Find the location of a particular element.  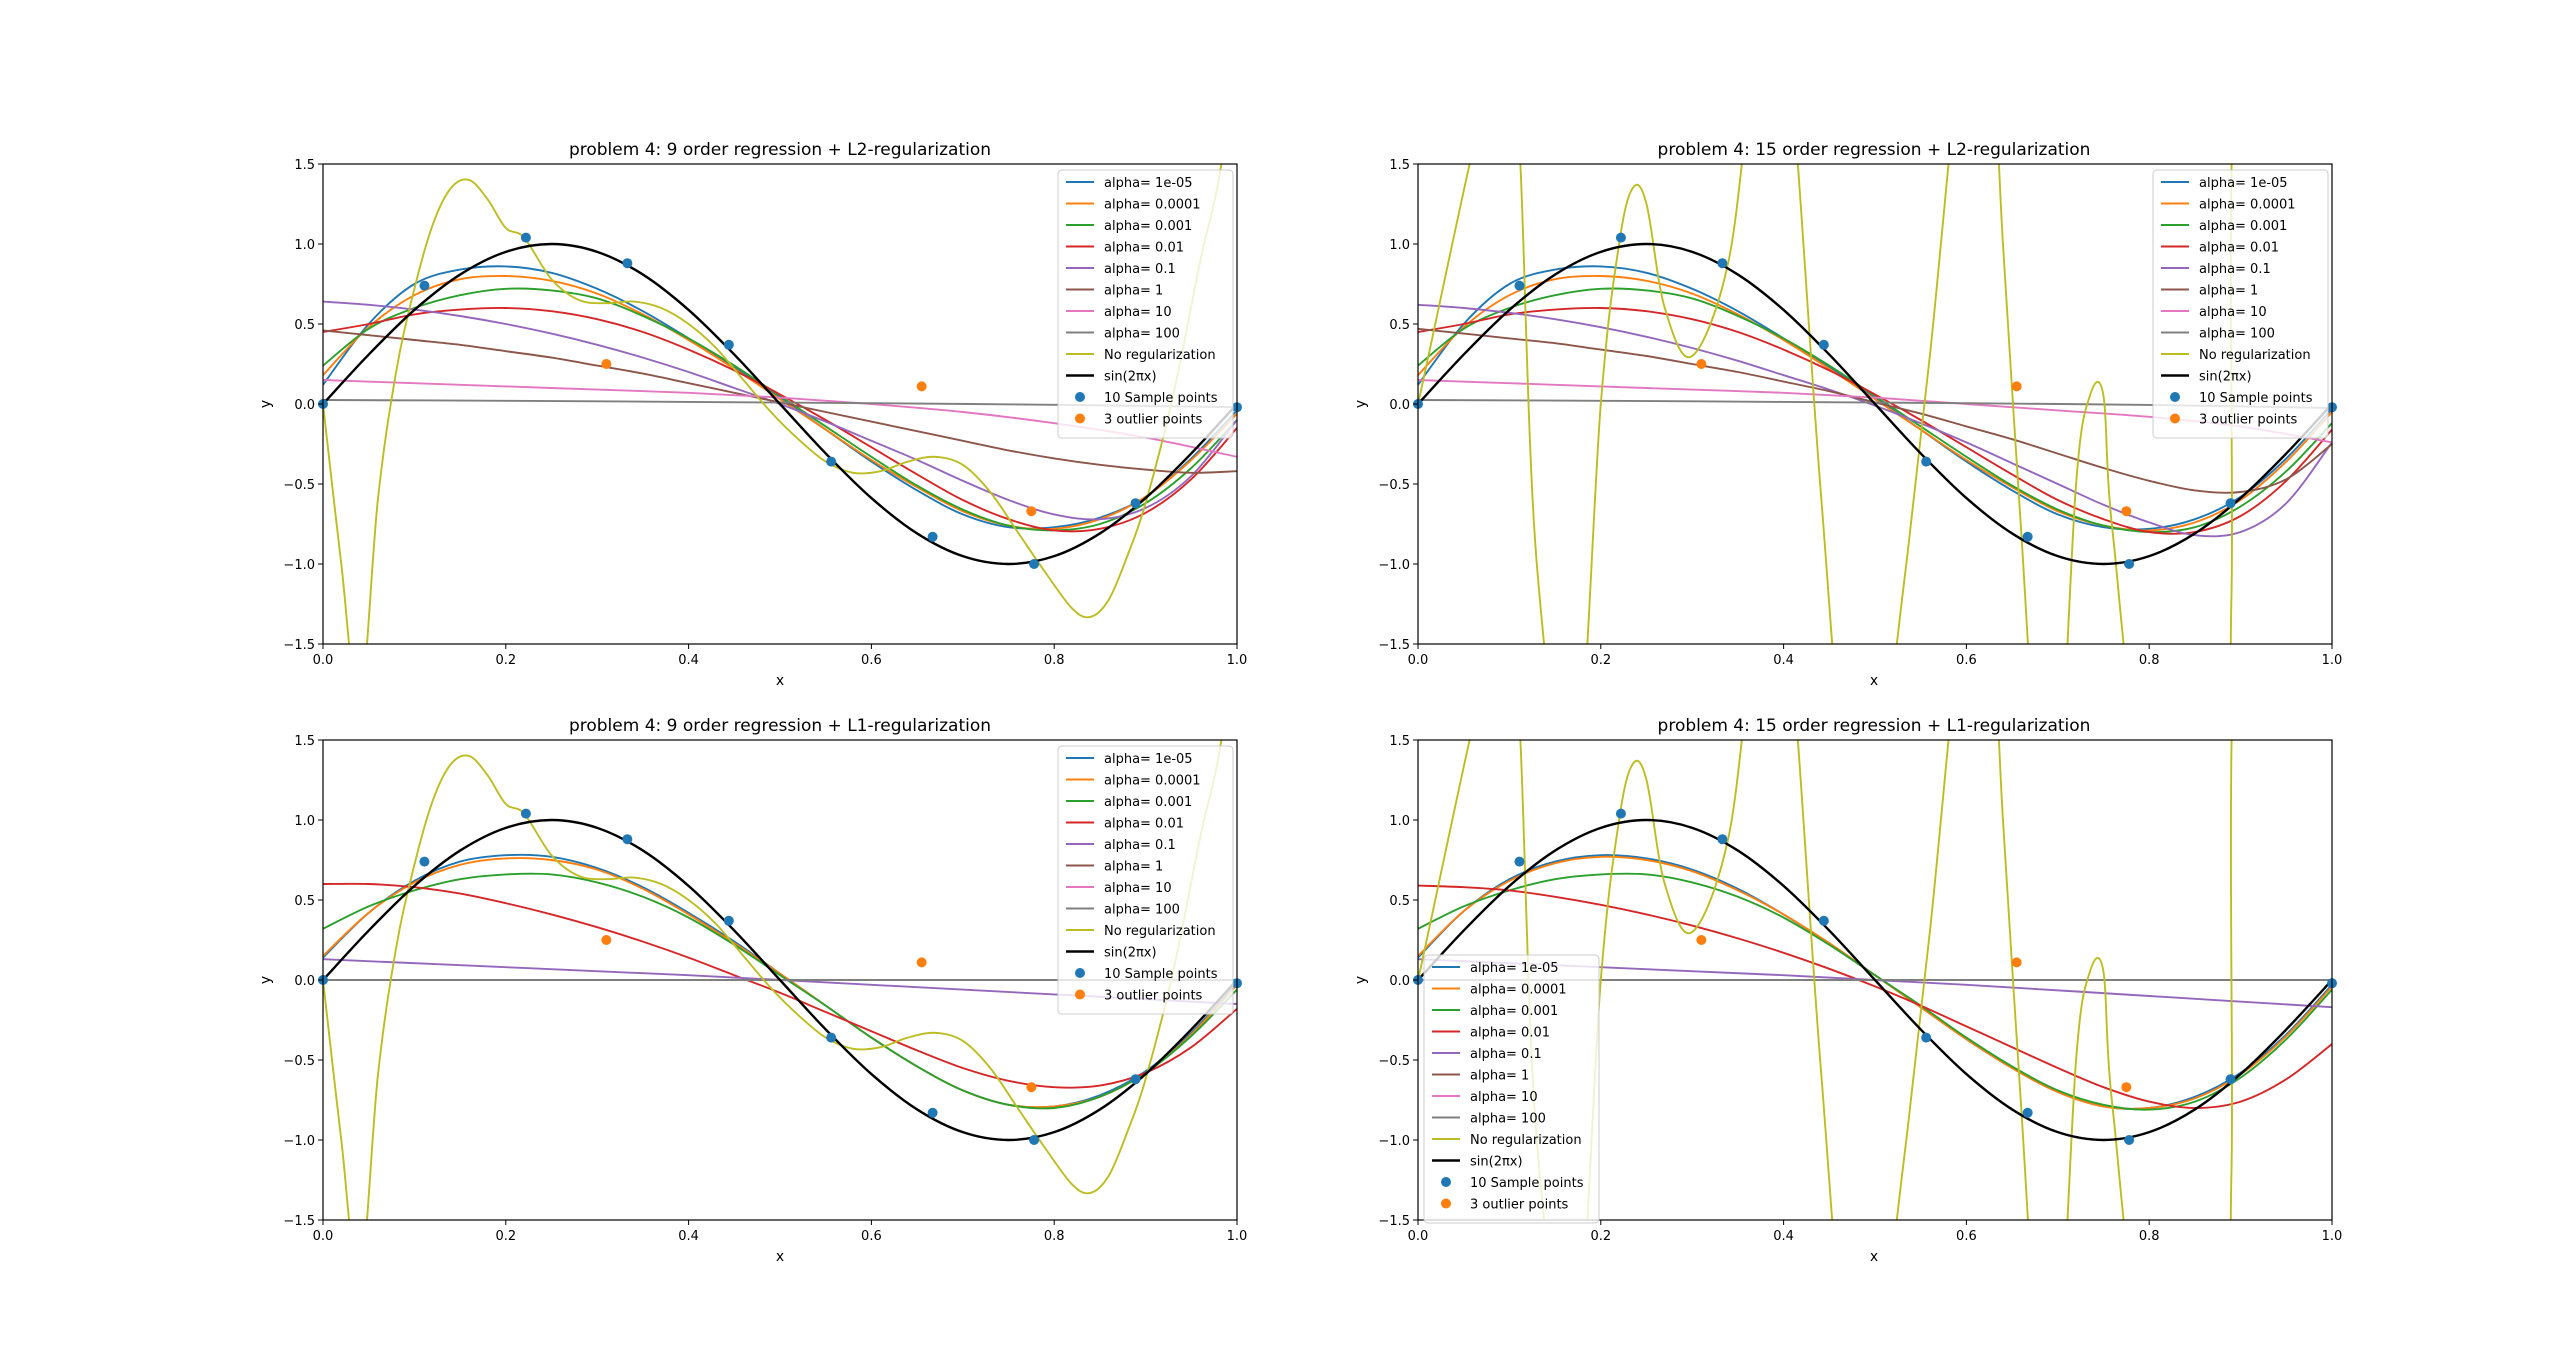

legend-label: alpha= 0.0001 is located at coordinates (1152, 205).